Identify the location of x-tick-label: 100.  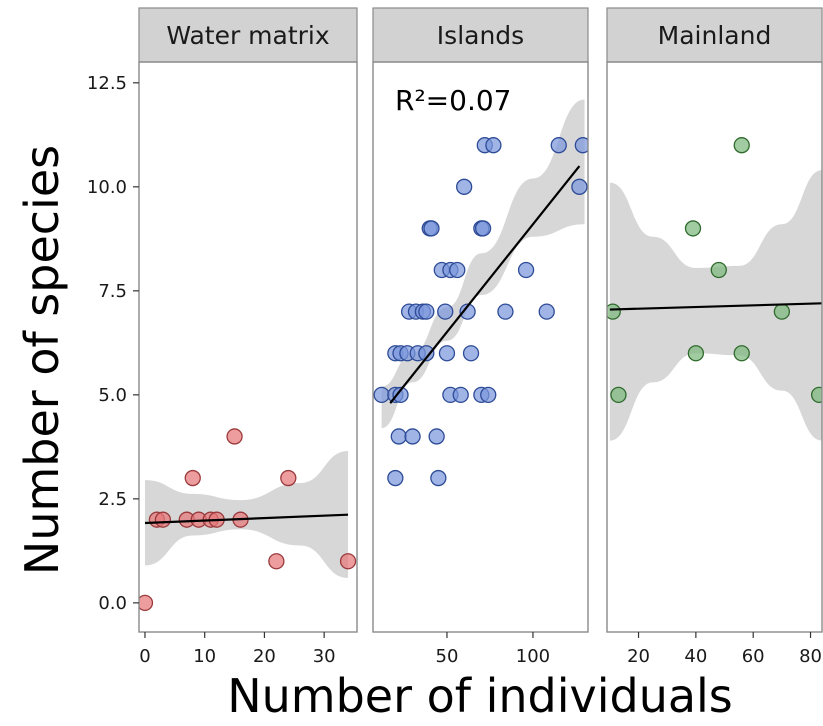
(533, 656).